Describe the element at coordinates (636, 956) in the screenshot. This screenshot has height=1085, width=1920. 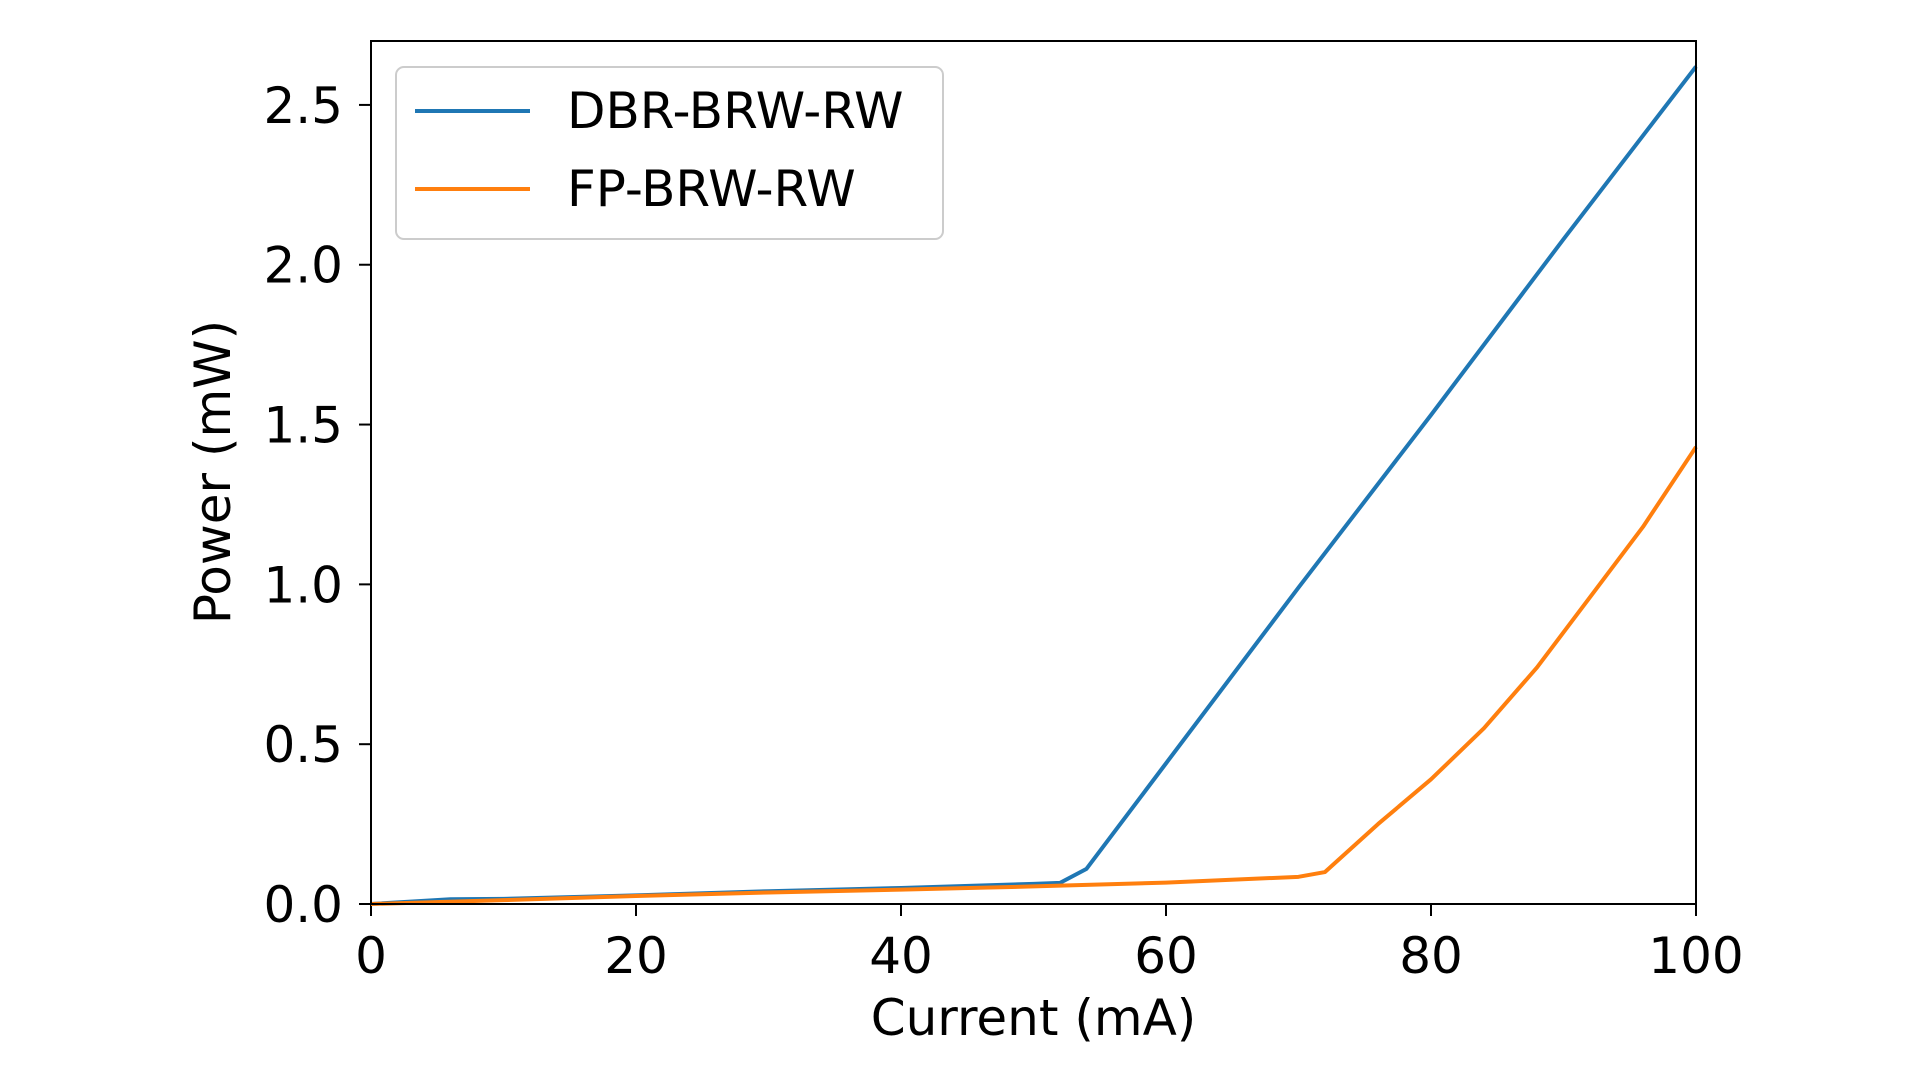
I see `x-tick-label: 20` at that location.